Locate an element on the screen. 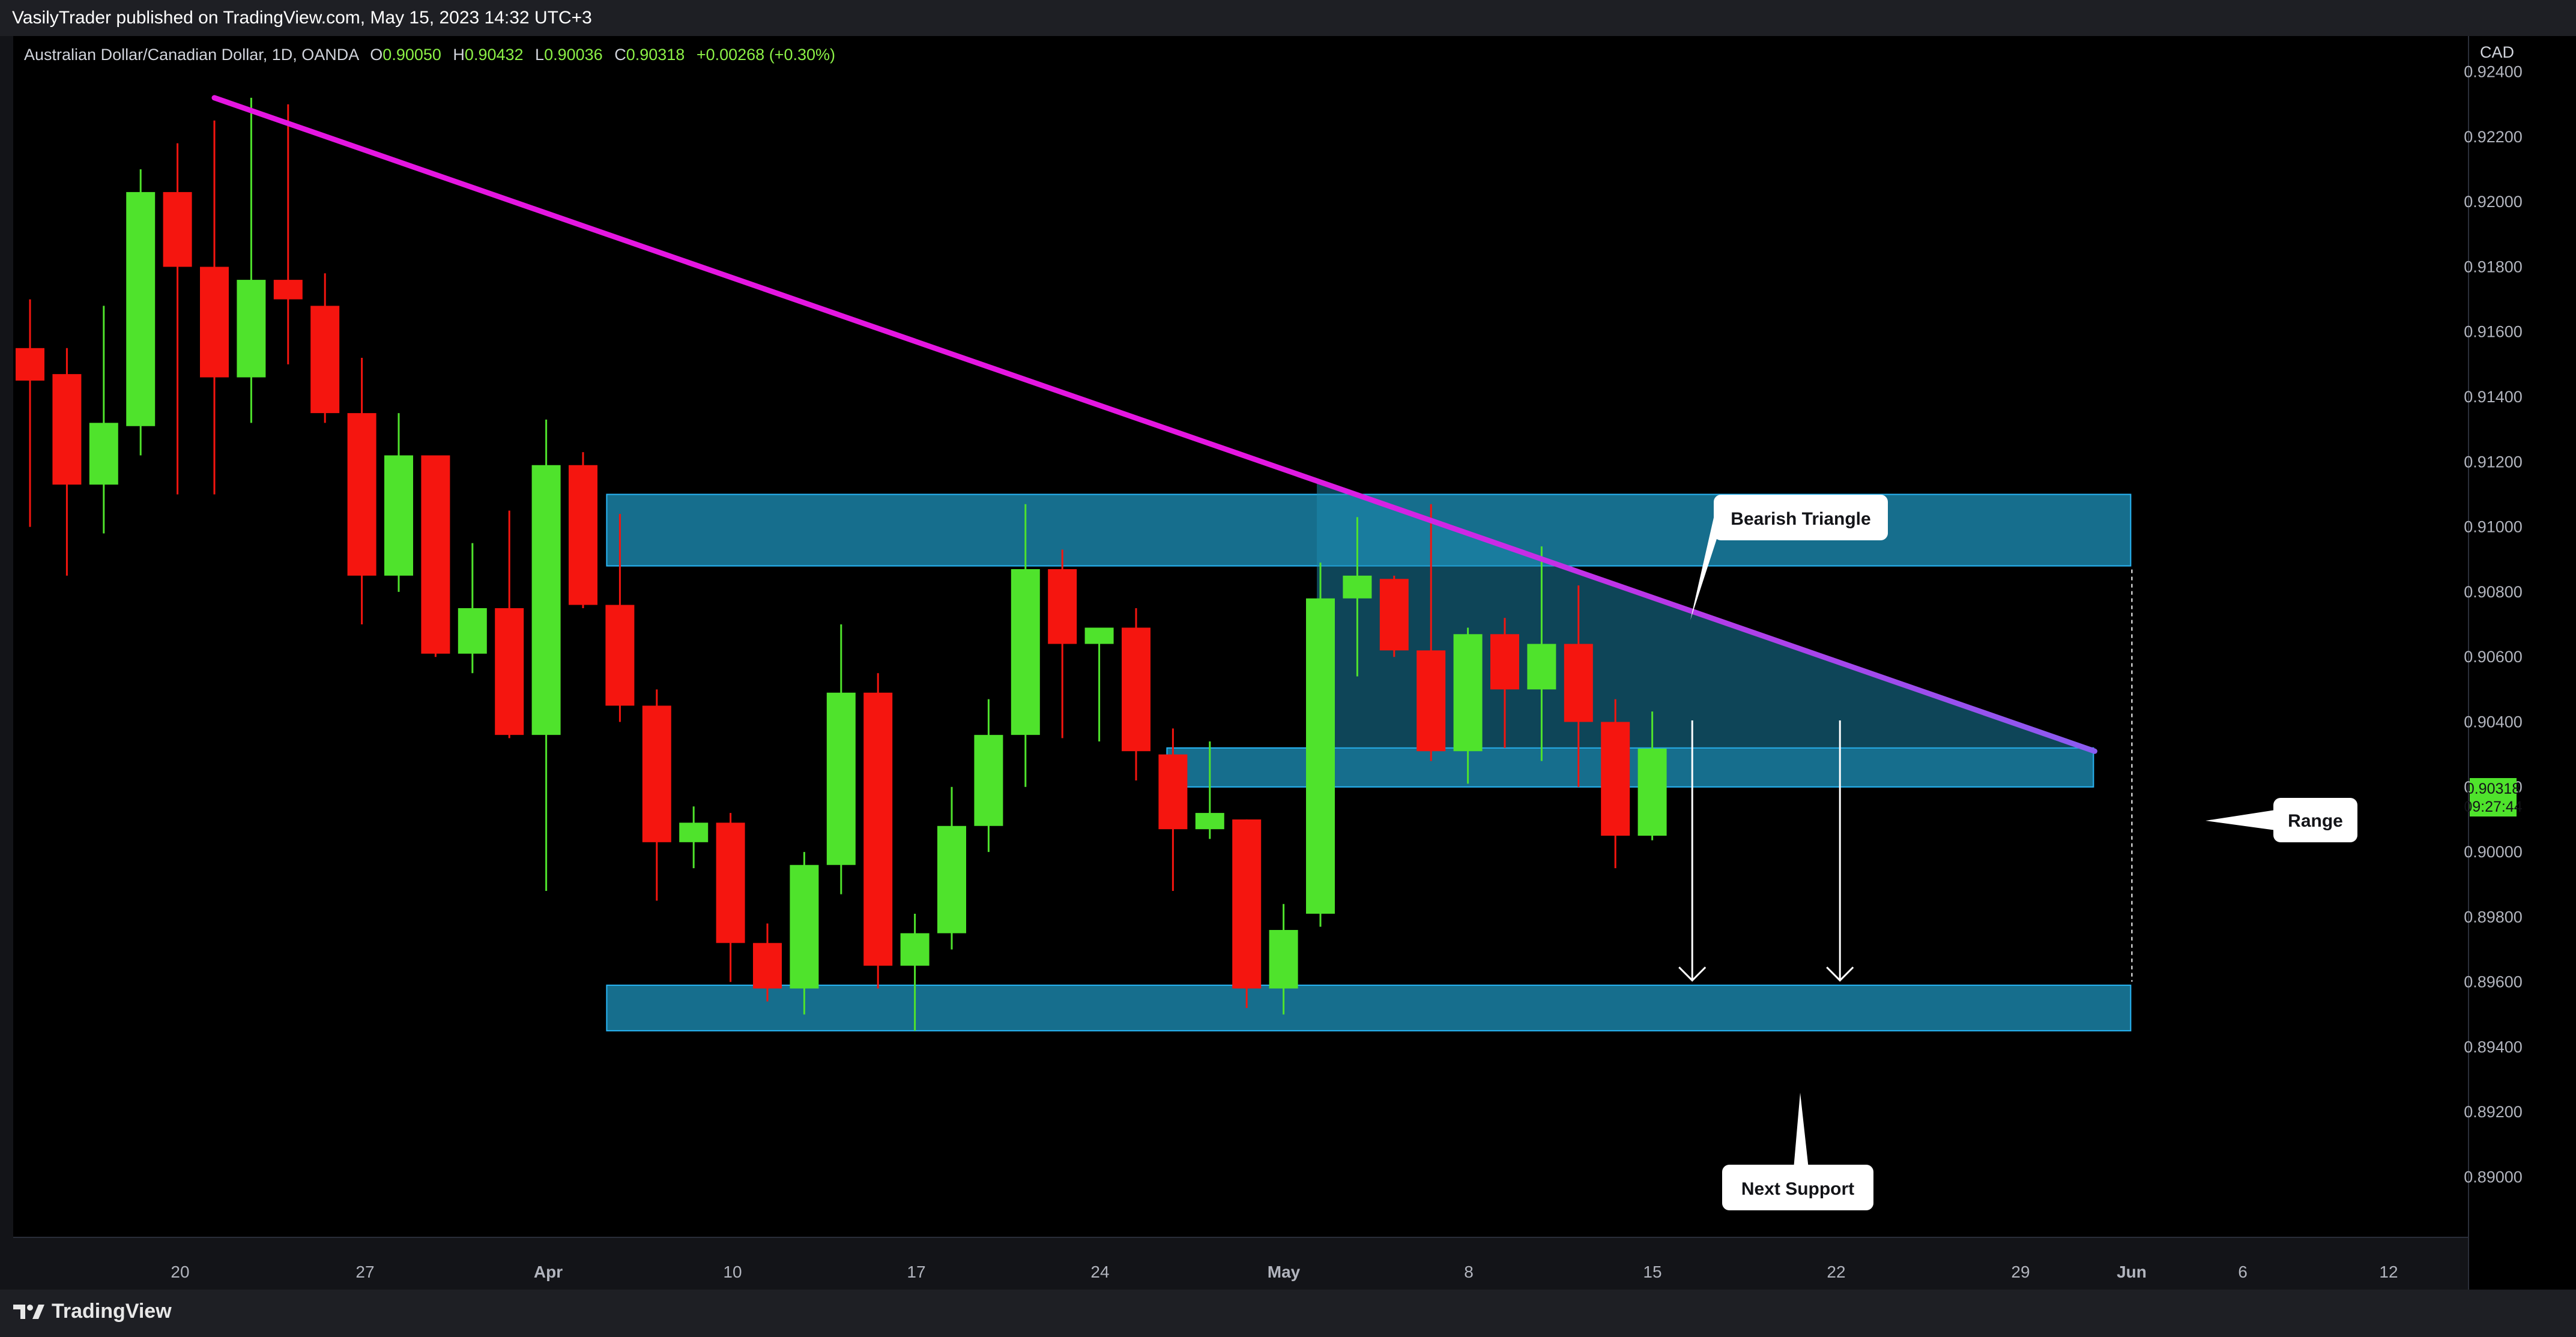 This screenshot has height=1337, width=2576. price-tick-label: 0.91000 is located at coordinates (2493, 527).